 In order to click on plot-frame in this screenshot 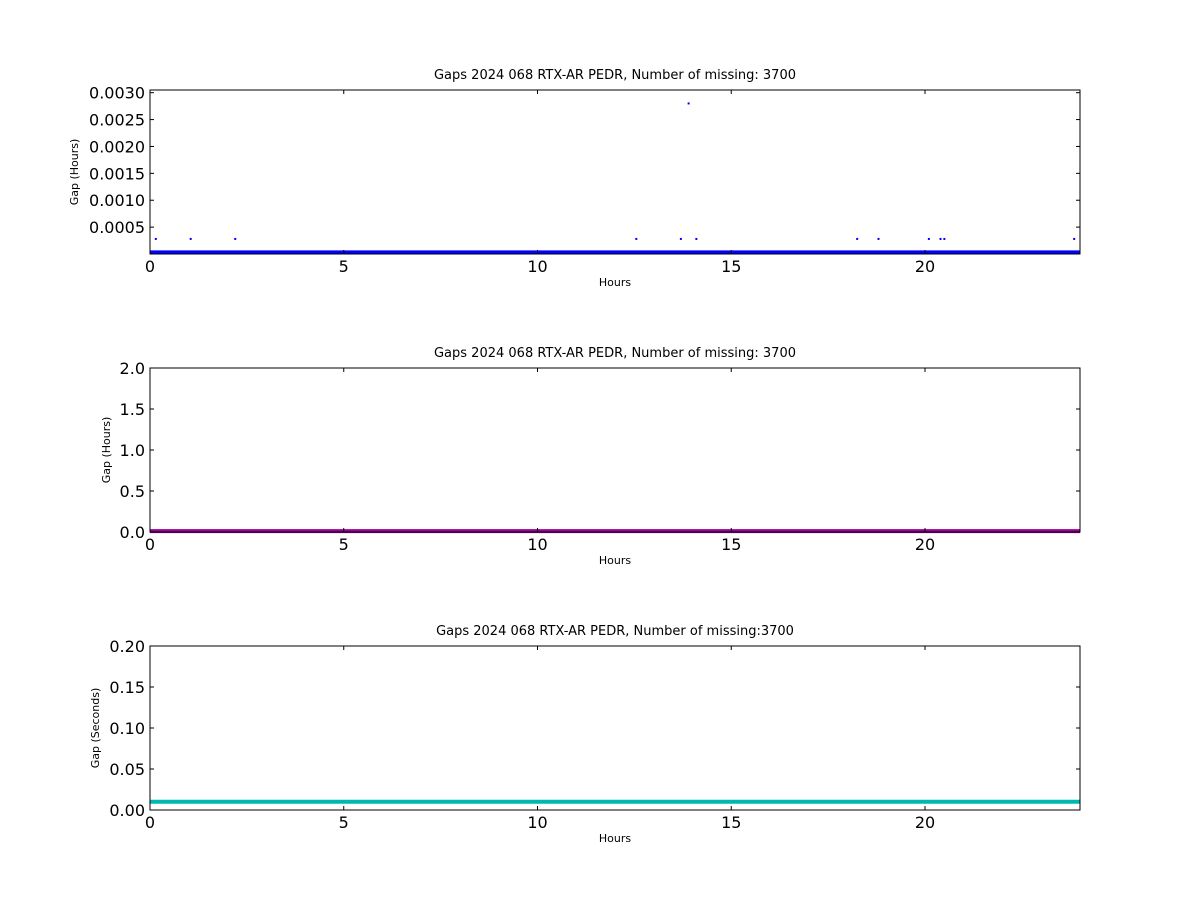, I will do `click(615, 172)`.